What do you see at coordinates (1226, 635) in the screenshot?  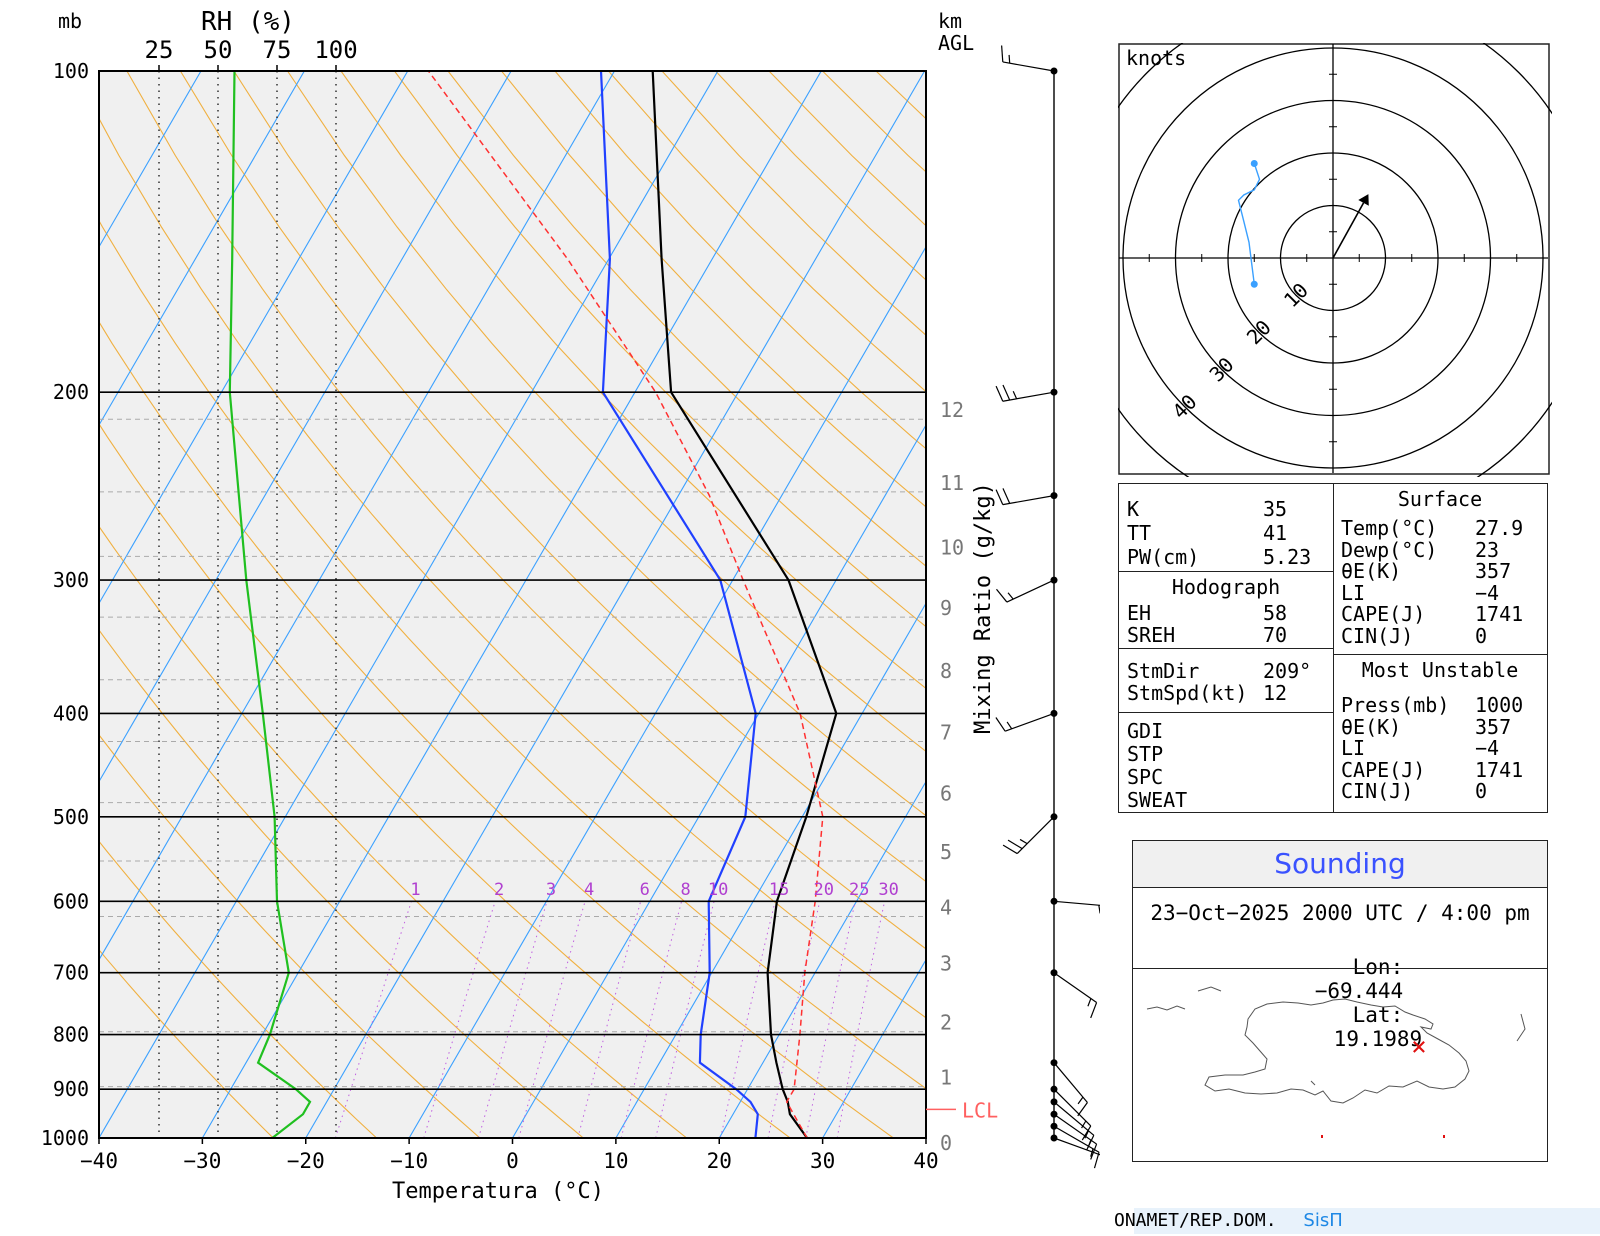 I see `index-row: SREH 70` at bounding box center [1226, 635].